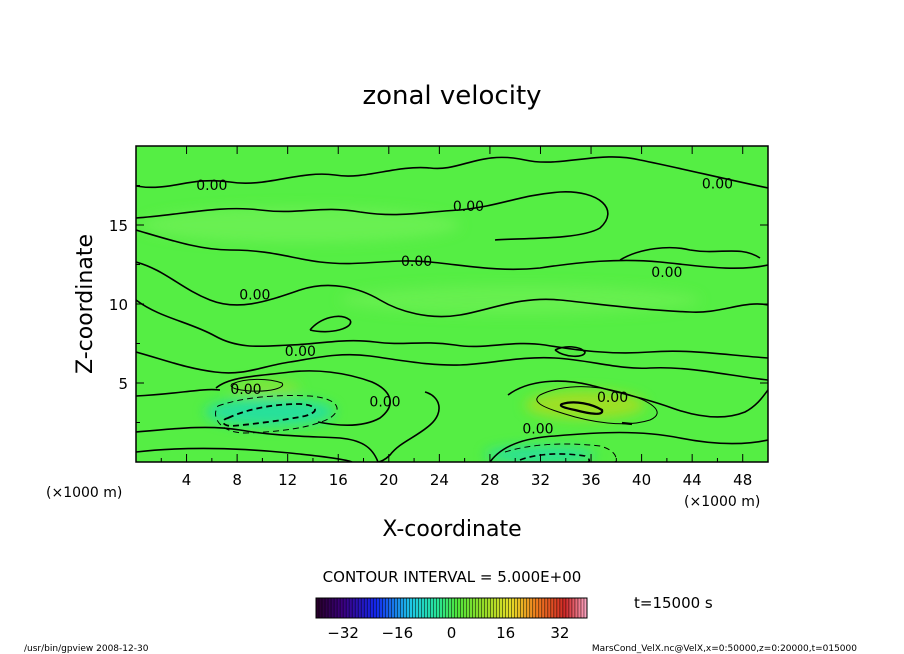 The height and width of the screenshot is (654, 904). Describe the element at coordinates (84, 493) in the screenshot. I see `x-unit-label: (×1000 m)` at that location.